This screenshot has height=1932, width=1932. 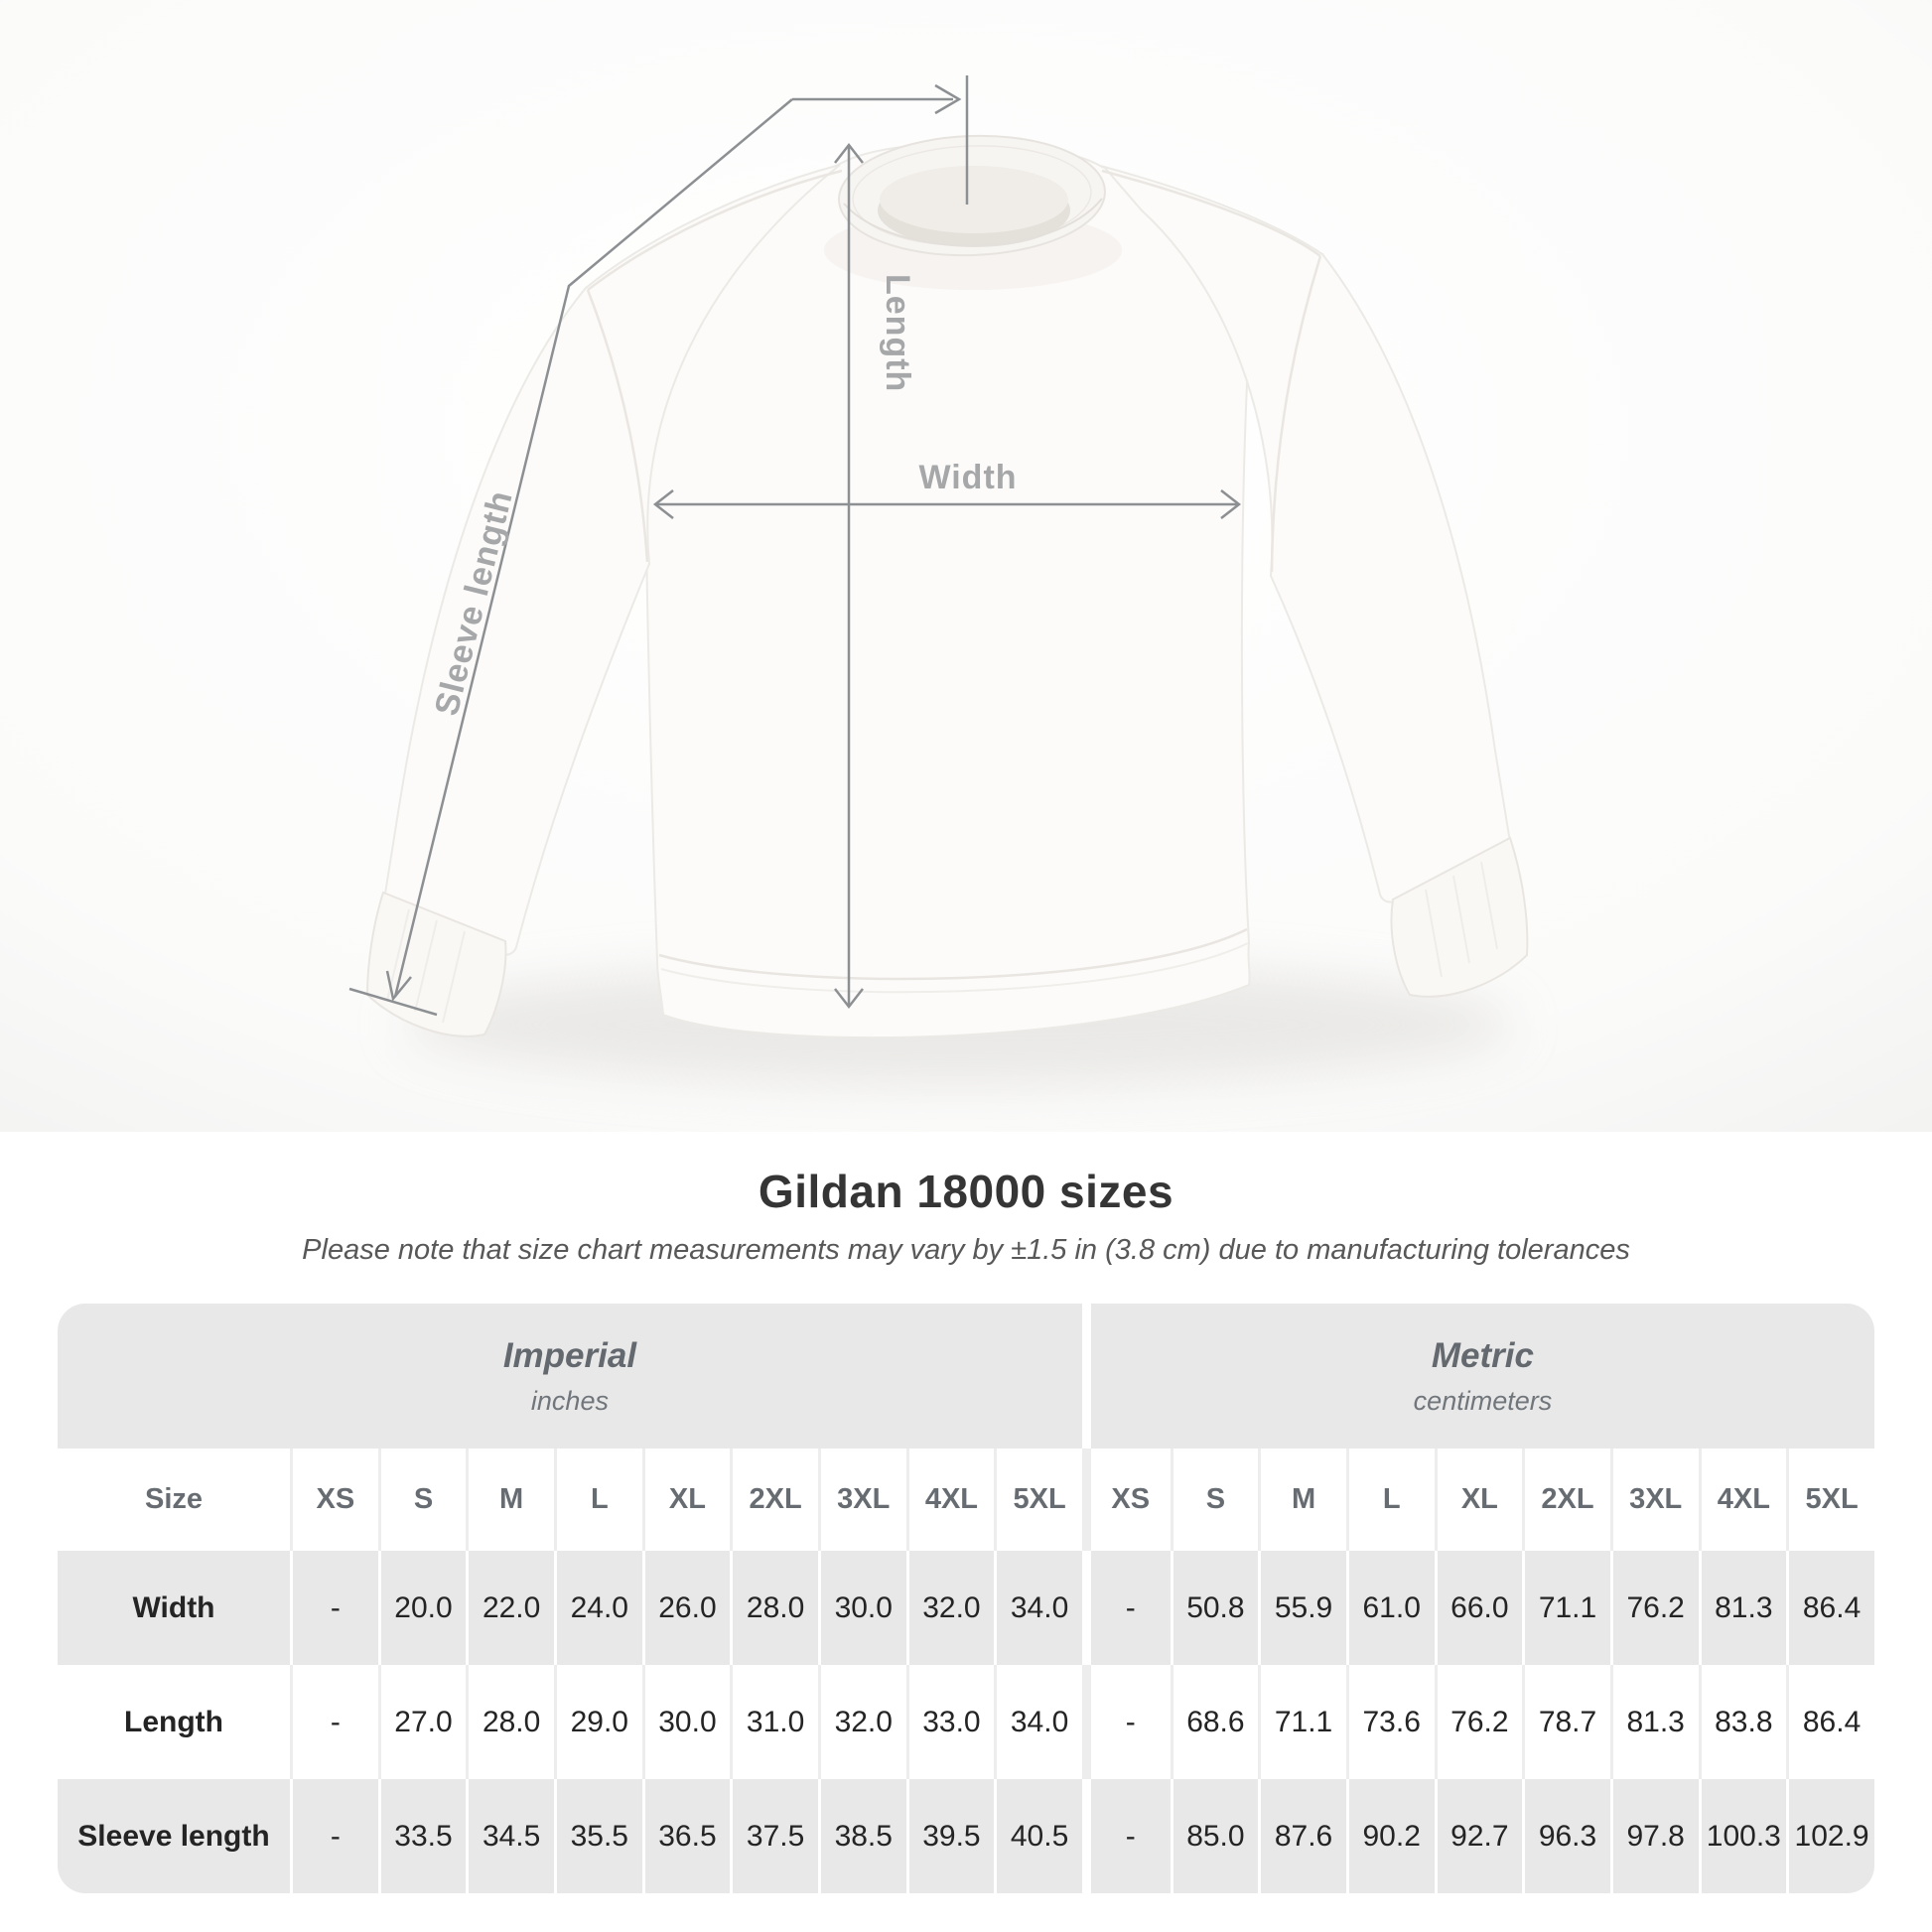 What do you see at coordinates (1483, 1401) in the screenshot?
I see `metric-sublabel: centimeters` at bounding box center [1483, 1401].